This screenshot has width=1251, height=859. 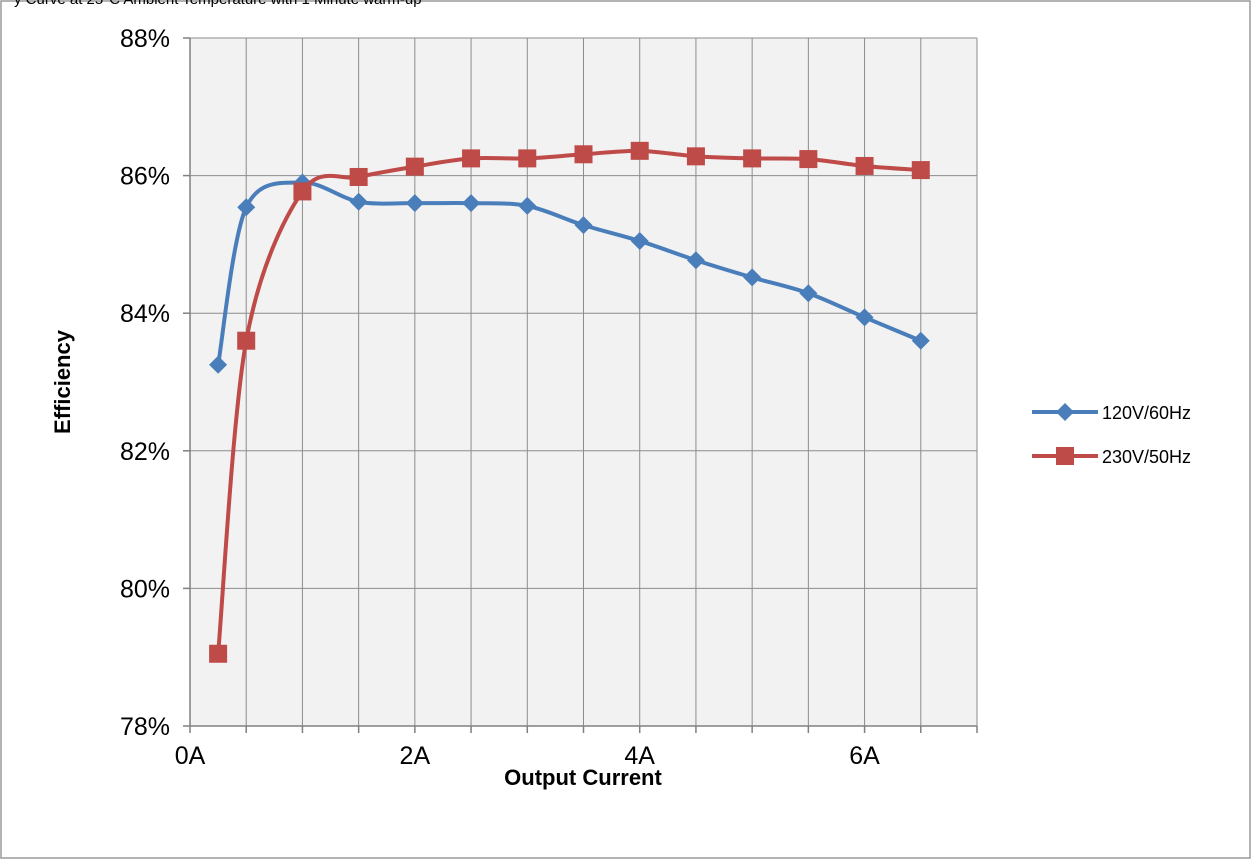 What do you see at coordinates (145, 452) in the screenshot?
I see `y-tick-label: 82%` at bounding box center [145, 452].